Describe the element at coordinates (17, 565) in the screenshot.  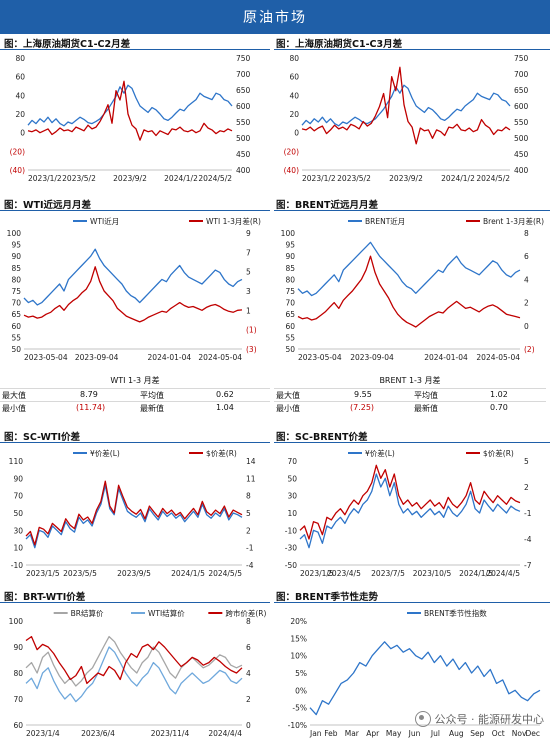
I see `y-left-tick-label: -10` at that location.